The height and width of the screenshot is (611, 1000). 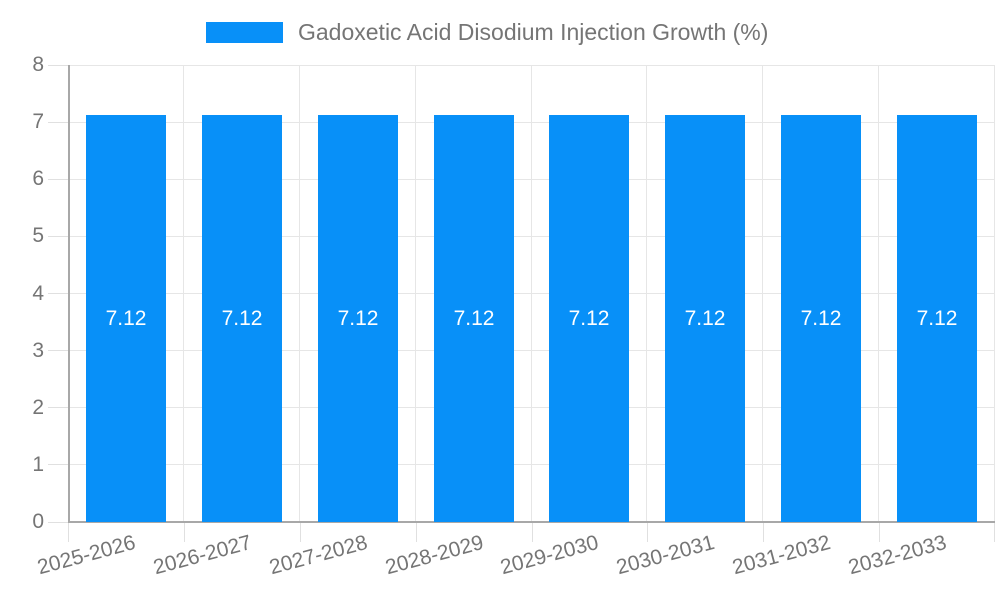 What do you see at coordinates (38, 64) in the screenshot?
I see `y-axis-tick-label: 8` at bounding box center [38, 64].